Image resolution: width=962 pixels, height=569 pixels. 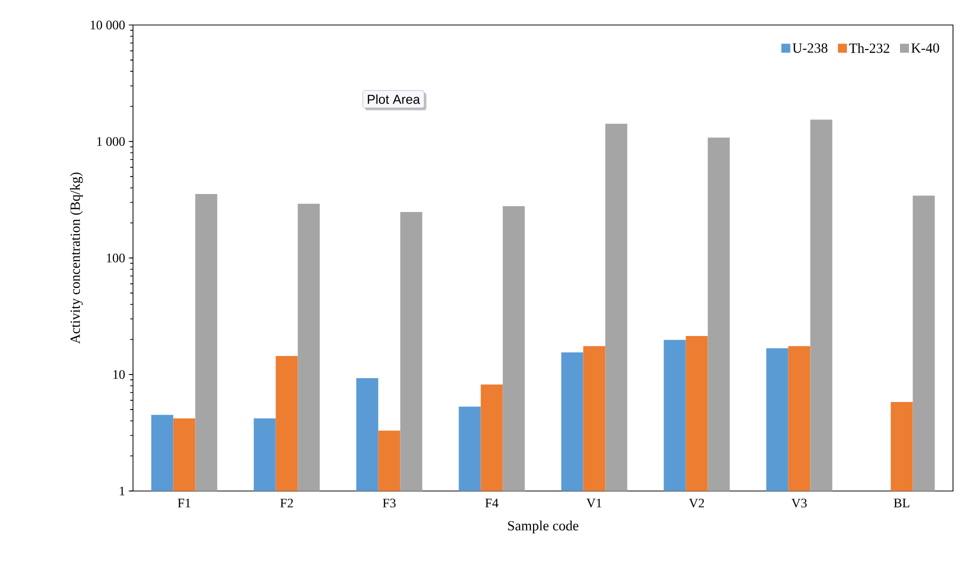 What do you see at coordinates (111, 141) in the screenshot?
I see `y-tick-label: 1 000` at bounding box center [111, 141].